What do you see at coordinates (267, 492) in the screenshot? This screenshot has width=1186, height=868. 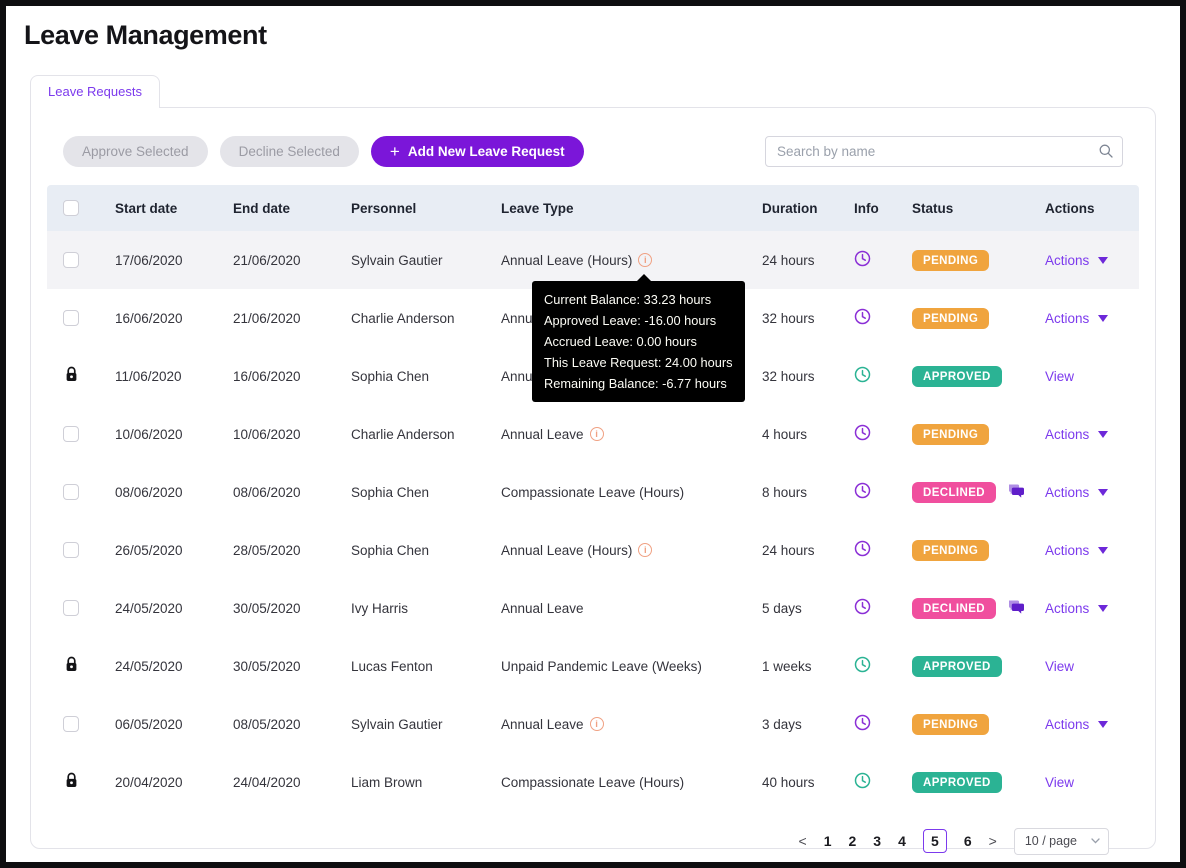 I see `end-date-cell: 08/06/2020` at bounding box center [267, 492].